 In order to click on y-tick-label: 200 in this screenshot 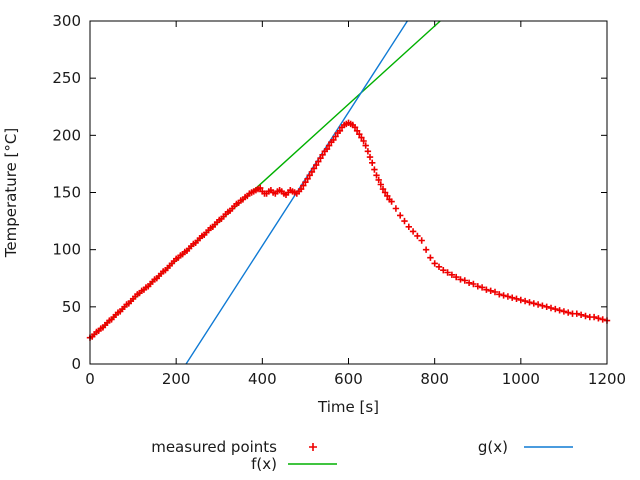, I will do `click(66, 135)`.